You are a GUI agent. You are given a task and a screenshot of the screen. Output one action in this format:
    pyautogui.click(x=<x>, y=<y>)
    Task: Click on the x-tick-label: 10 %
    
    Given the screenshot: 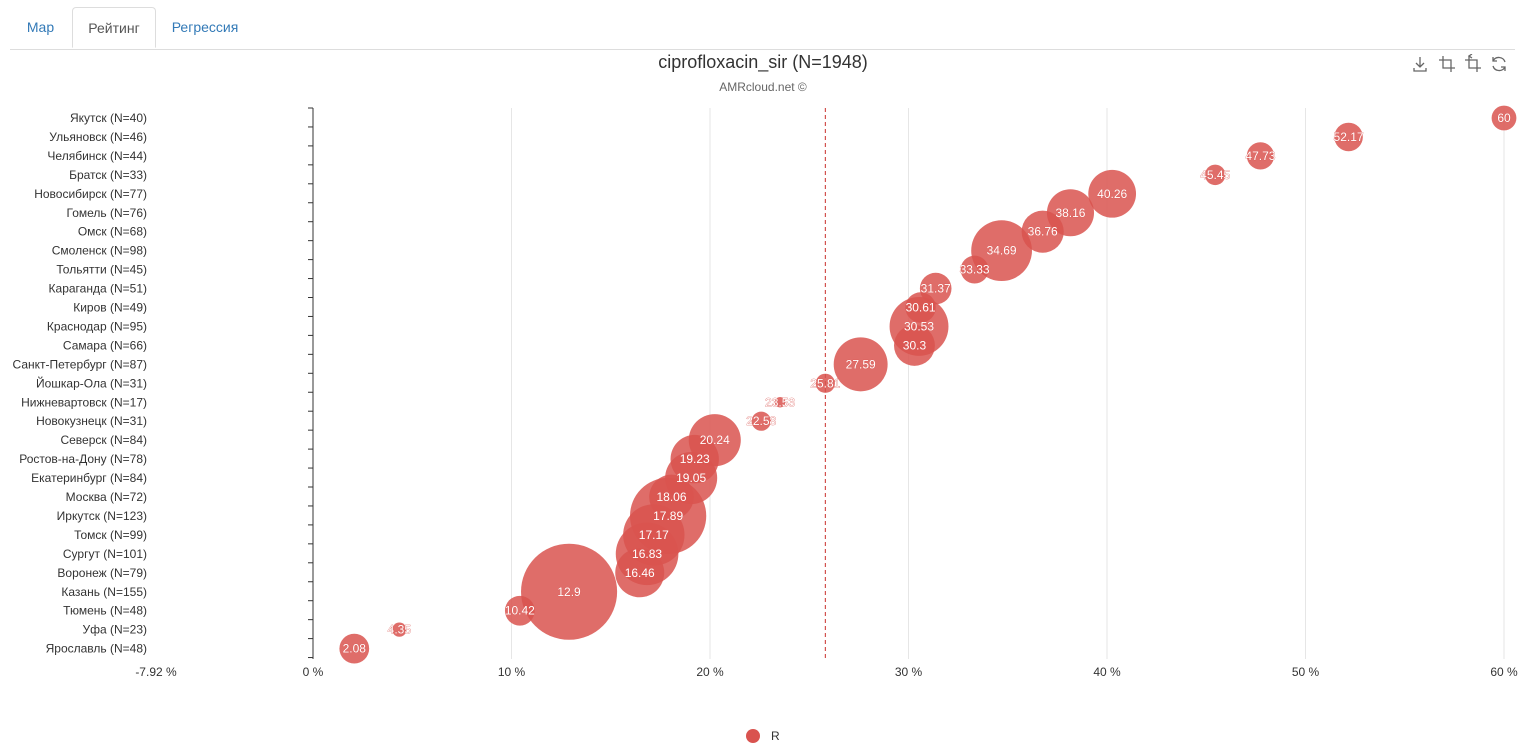 What is the action you would take?
    pyautogui.click(x=512, y=672)
    